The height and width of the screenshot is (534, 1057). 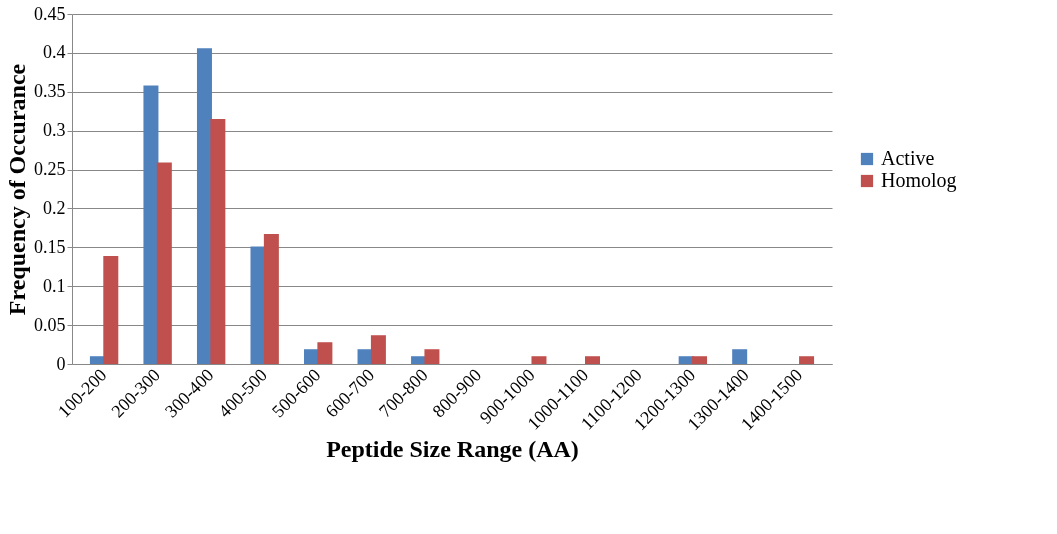 I want to click on y-tick-label: 0.2, so click(x=54, y=207).